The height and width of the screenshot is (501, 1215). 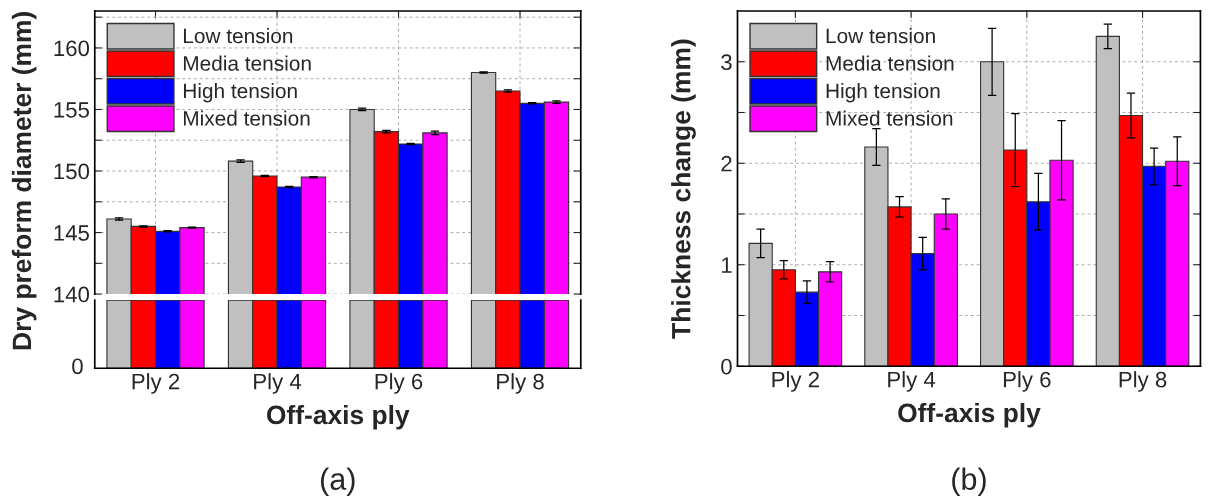 I want to click on y-tick-label: 0, so click(x=726, y=366).